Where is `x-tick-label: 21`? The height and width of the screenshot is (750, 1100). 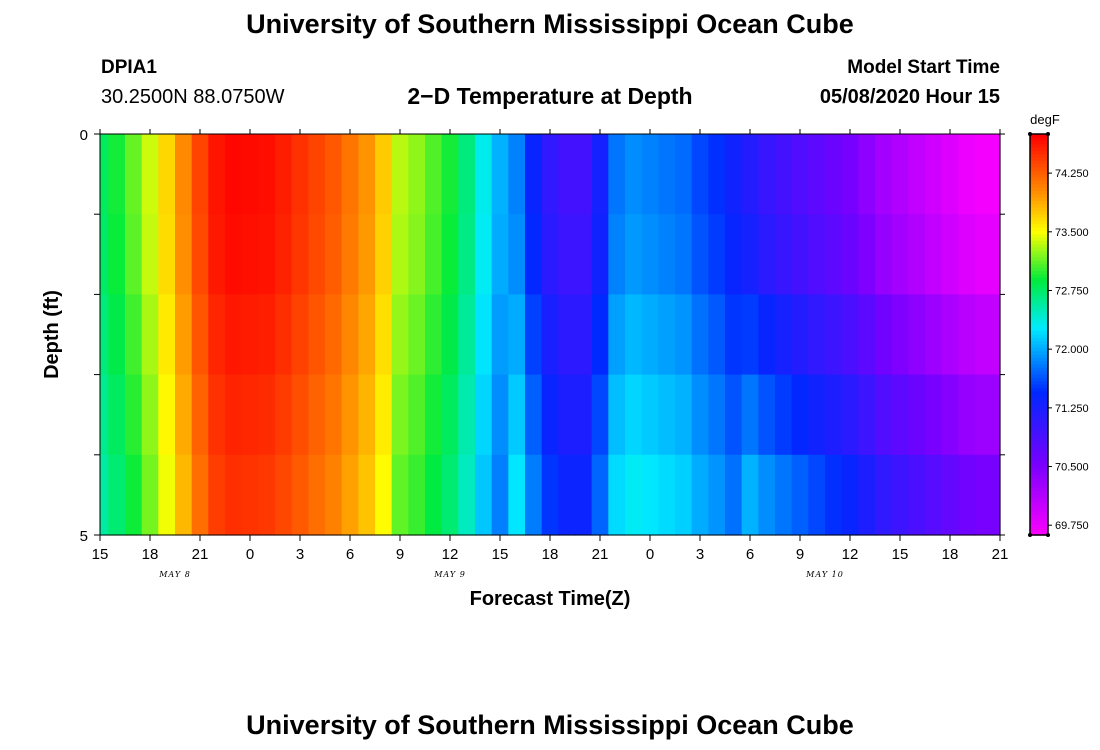
x-tick-label: 21 is located at coordinates (200, 554).